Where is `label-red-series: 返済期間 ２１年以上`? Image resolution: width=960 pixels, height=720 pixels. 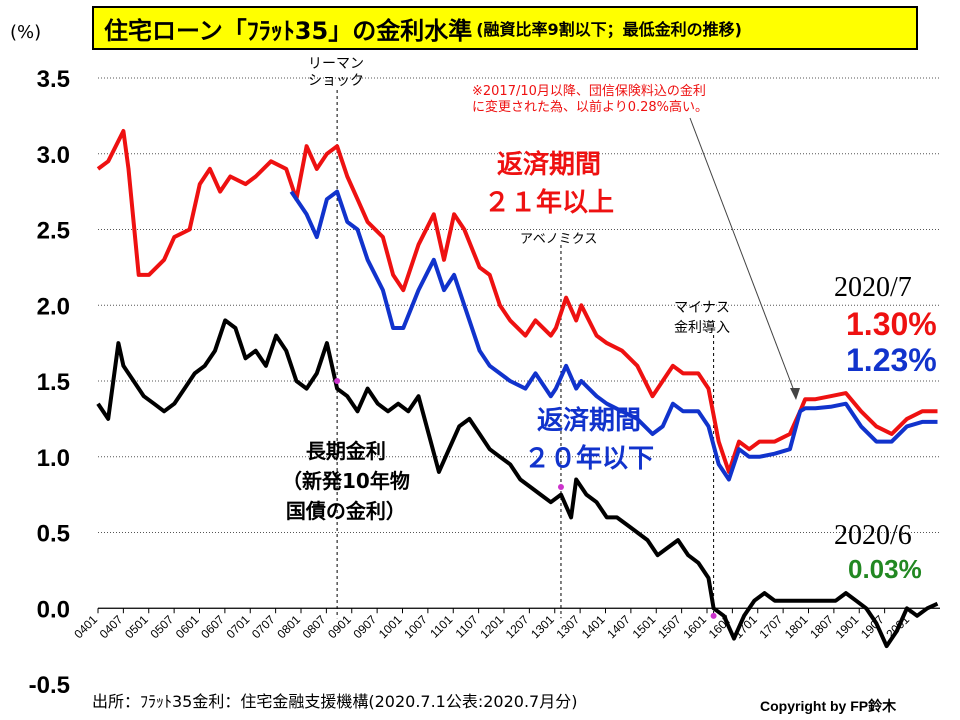 label-red-series: 返済期間 ２１年以上 is located at coordinates (549, 184).